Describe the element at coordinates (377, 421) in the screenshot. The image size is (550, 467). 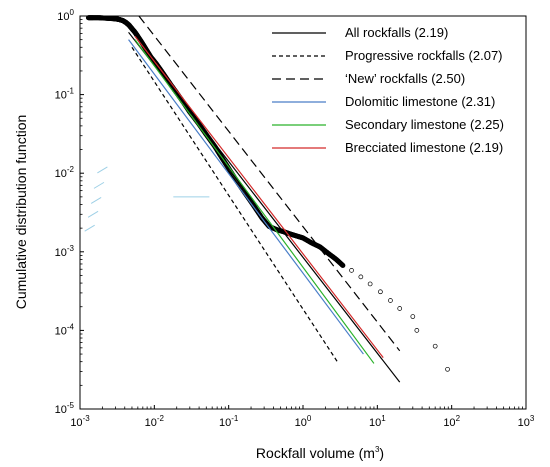
I see `x-tick-label: 10¹` at that location.